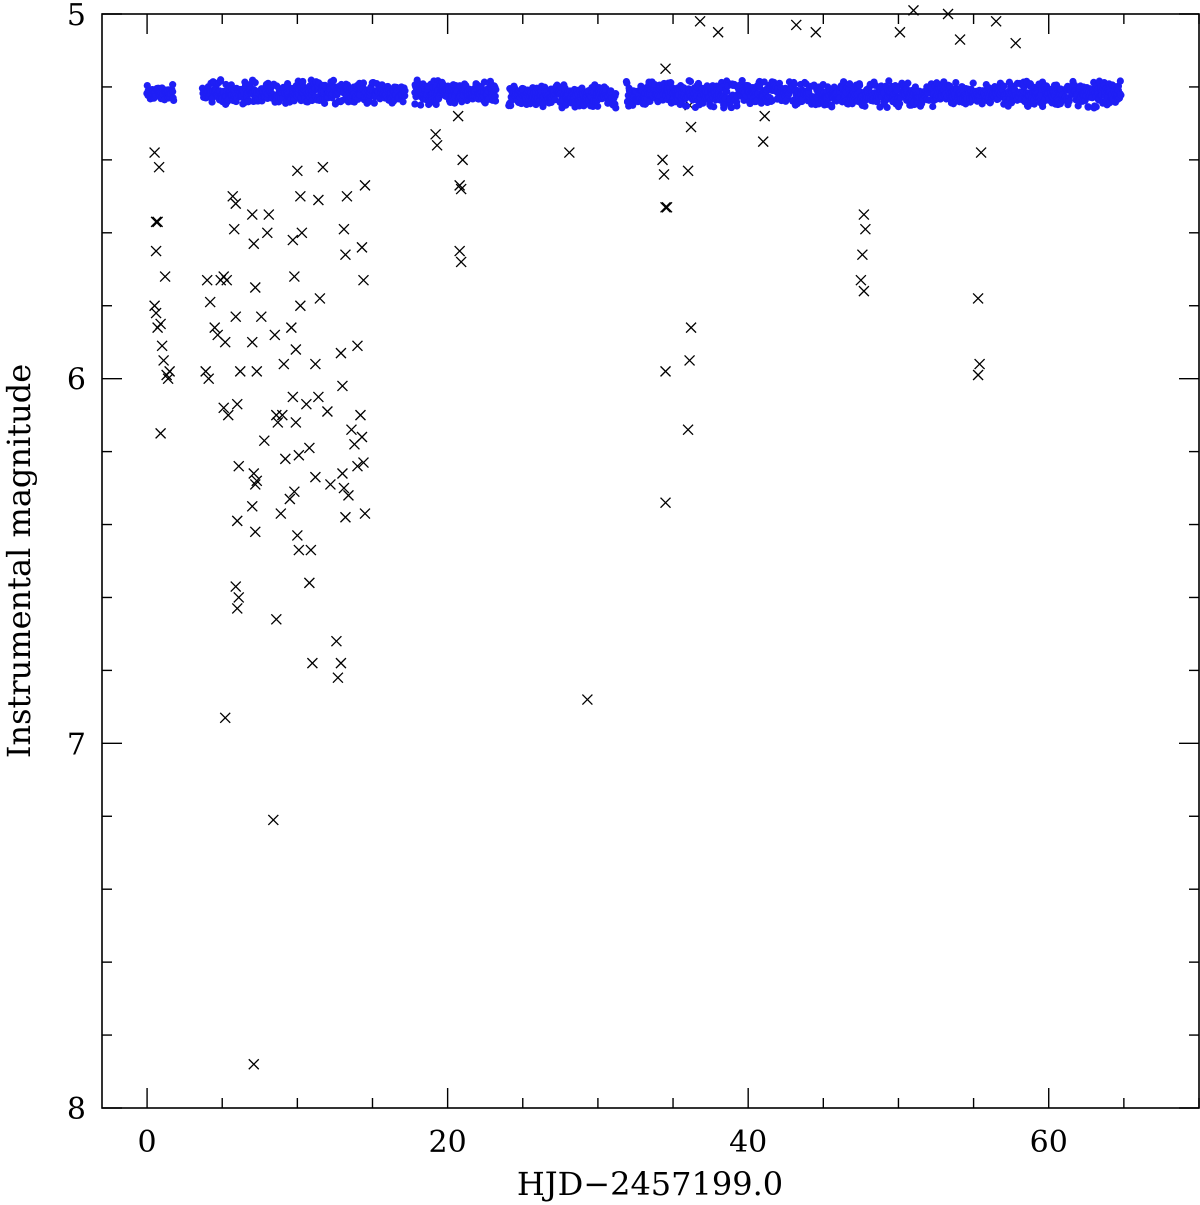 The image size is (1200, 1205). What do you see at coordinates (748, 1142) in the screenshot?
I see `x-tick-label: 40` at bounding box center [748, 1142].